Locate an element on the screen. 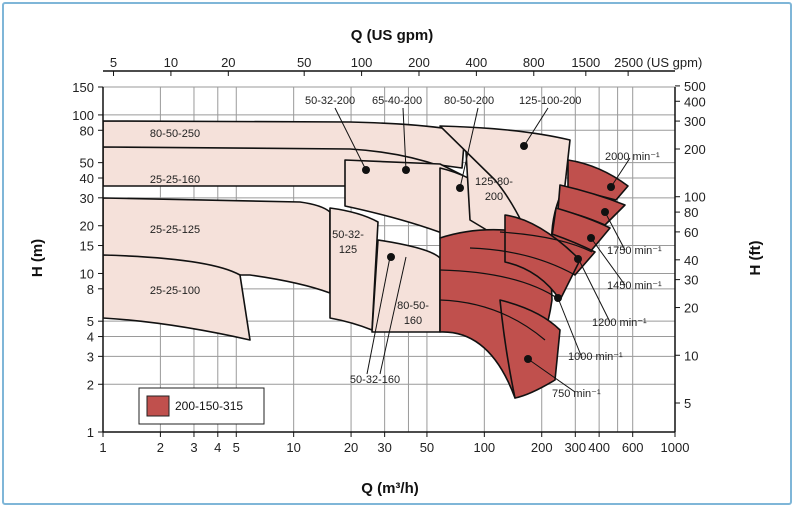 The width and height of the screenshot is (797, 510). pump-label-line: 200 is located at coordinates (494, 197).